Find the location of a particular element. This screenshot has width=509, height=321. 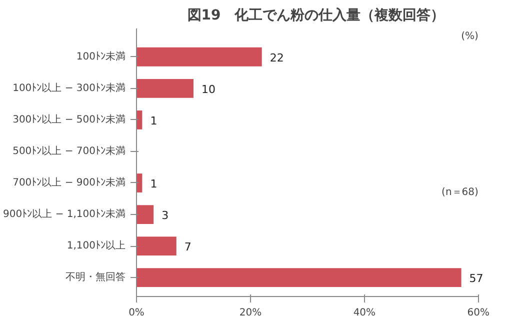

y-tick-label: 100ﾄﾝ未満 is located at coordinates (101, 56).